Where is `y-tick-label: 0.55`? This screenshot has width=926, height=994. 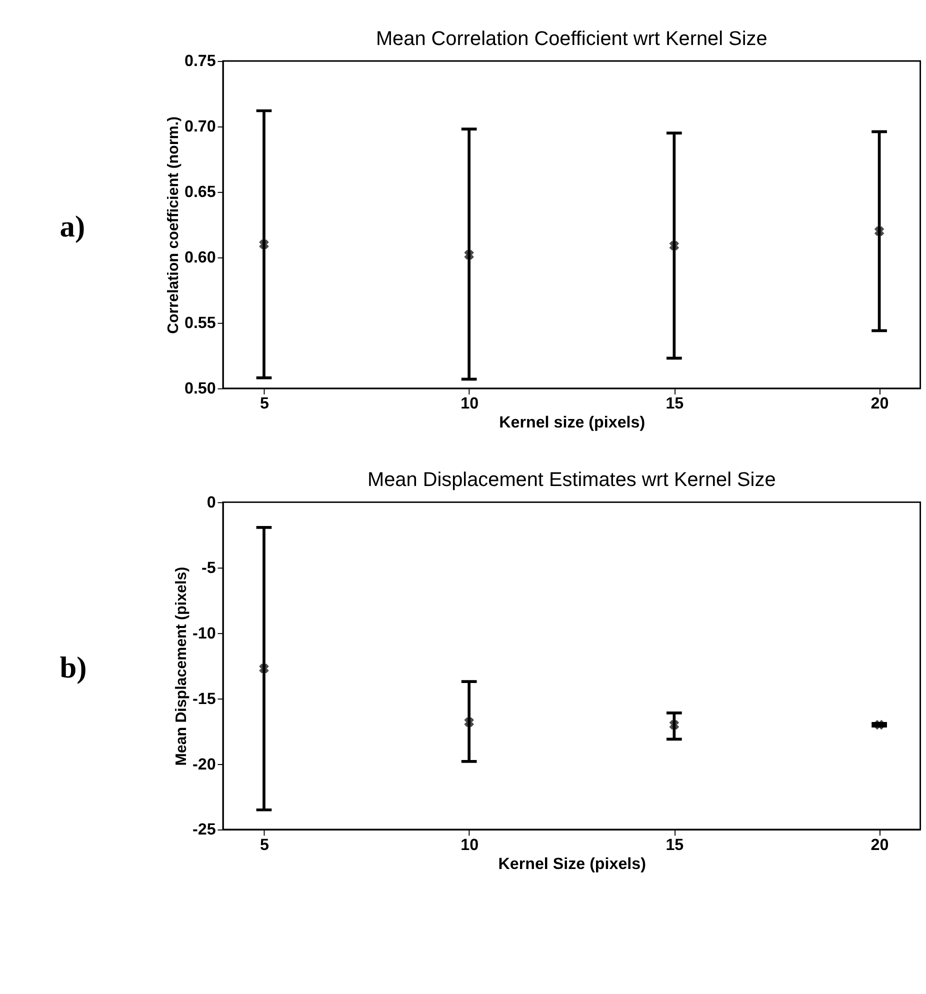
y-tick-label: 0.55 is located at coordinates (200, 323).